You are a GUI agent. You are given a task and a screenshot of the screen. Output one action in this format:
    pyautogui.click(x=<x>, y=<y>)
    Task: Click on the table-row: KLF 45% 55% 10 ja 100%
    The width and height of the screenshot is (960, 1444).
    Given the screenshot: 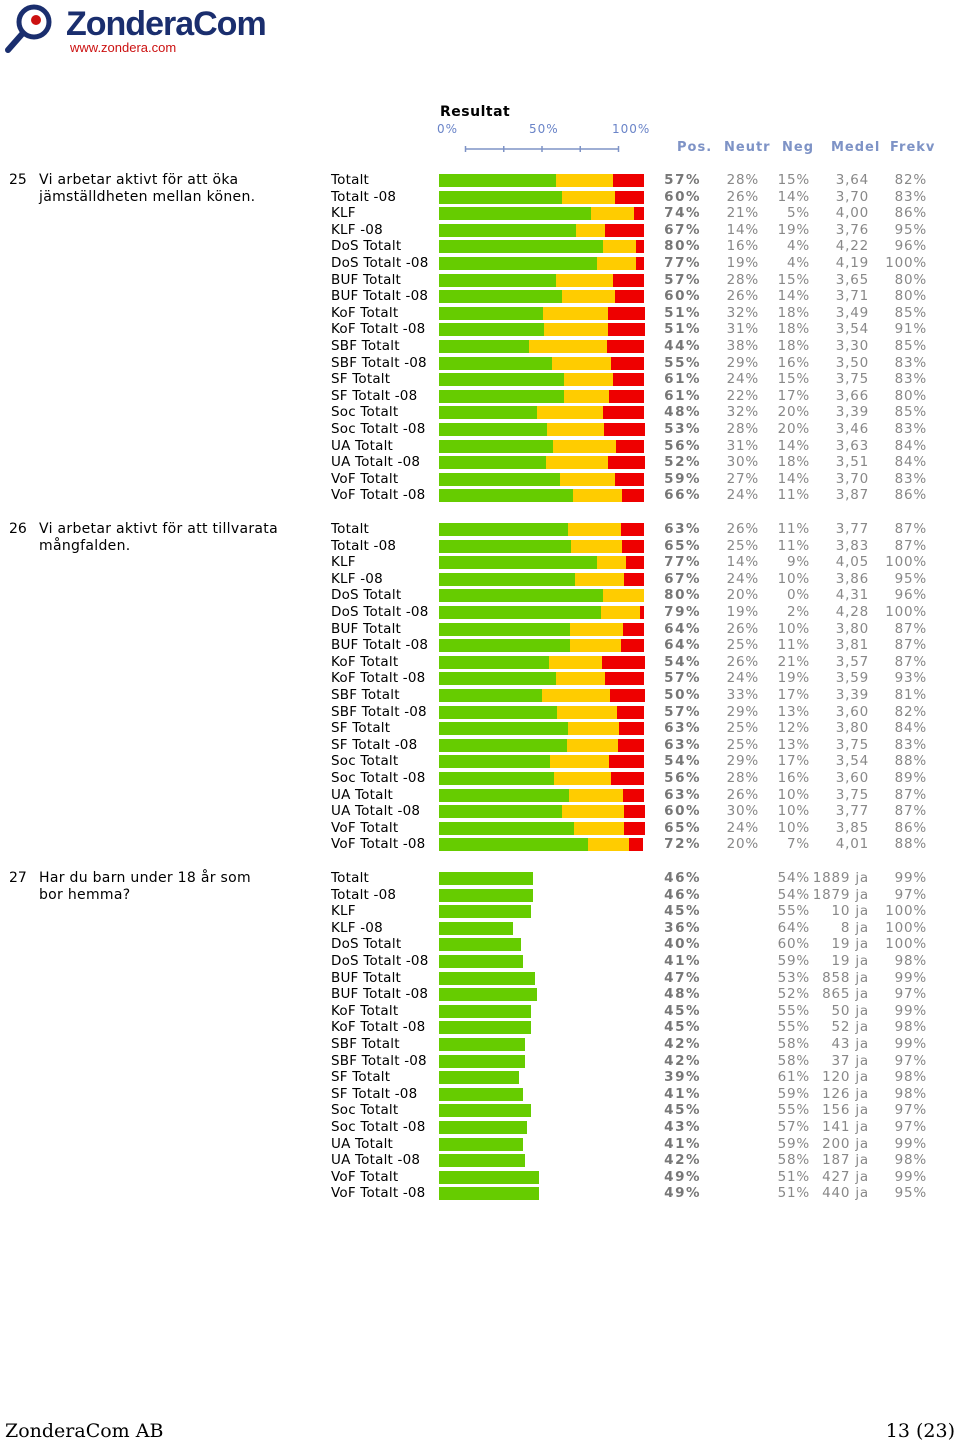 What is the action you would take?
    pyautogui.click(x=480, y=911)
    